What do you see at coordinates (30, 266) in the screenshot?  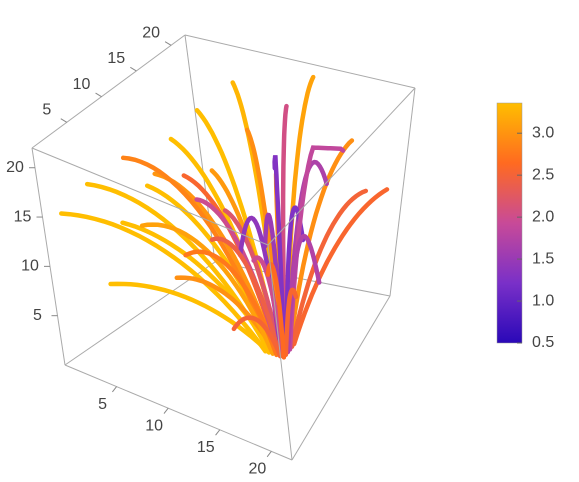 I see `z-tick-label: 10` at bounding box center [30, 266].